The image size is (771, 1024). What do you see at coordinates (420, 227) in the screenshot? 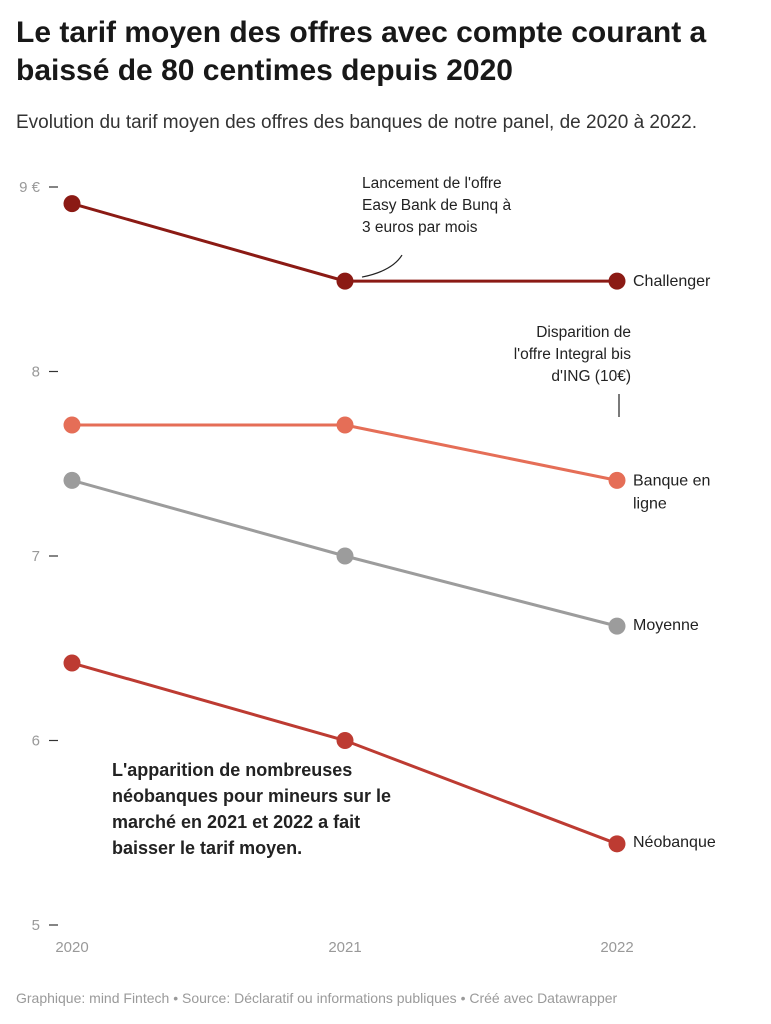
I see `annotation-bunq: 3 euros par mois` at bounding box center [420, 227].